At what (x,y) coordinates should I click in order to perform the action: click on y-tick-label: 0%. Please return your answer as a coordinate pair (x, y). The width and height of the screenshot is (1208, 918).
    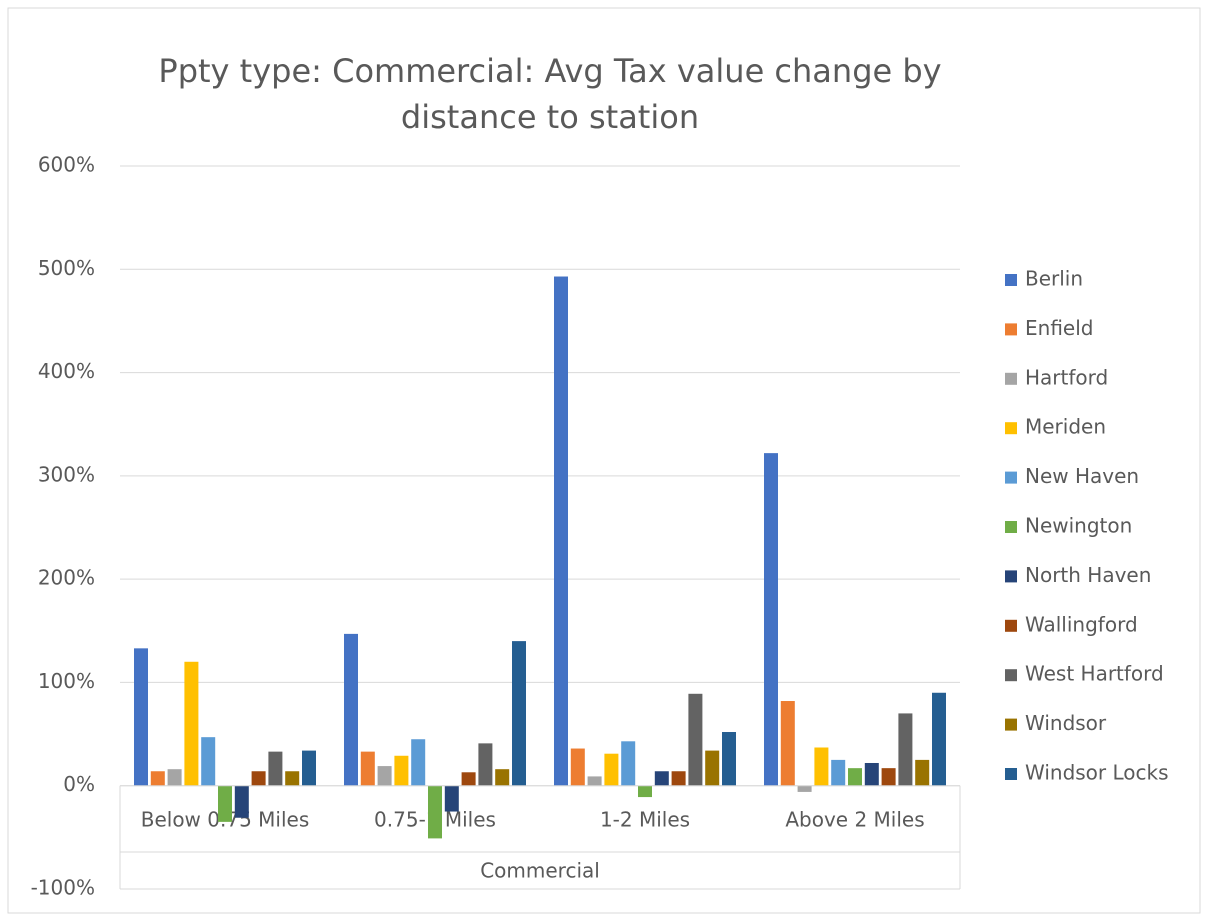
    Looking at the image, I should click on (79, 784).